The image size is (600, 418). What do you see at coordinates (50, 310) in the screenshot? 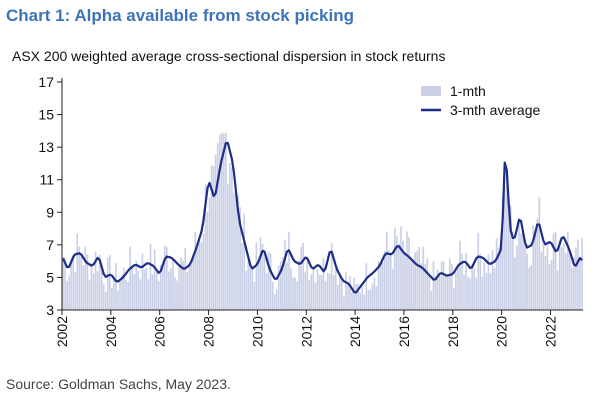
I see `y-tick-label: 3` at bounding box center [50, 310].